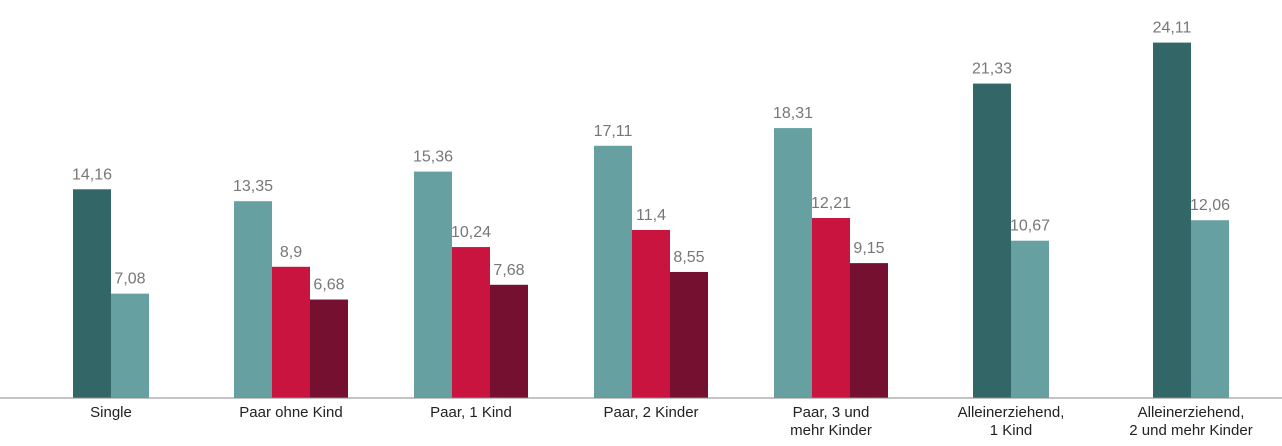  Describe the element at coordinates (111, 412) in the screenshot. I see `x-tick-label: Single` at that location.